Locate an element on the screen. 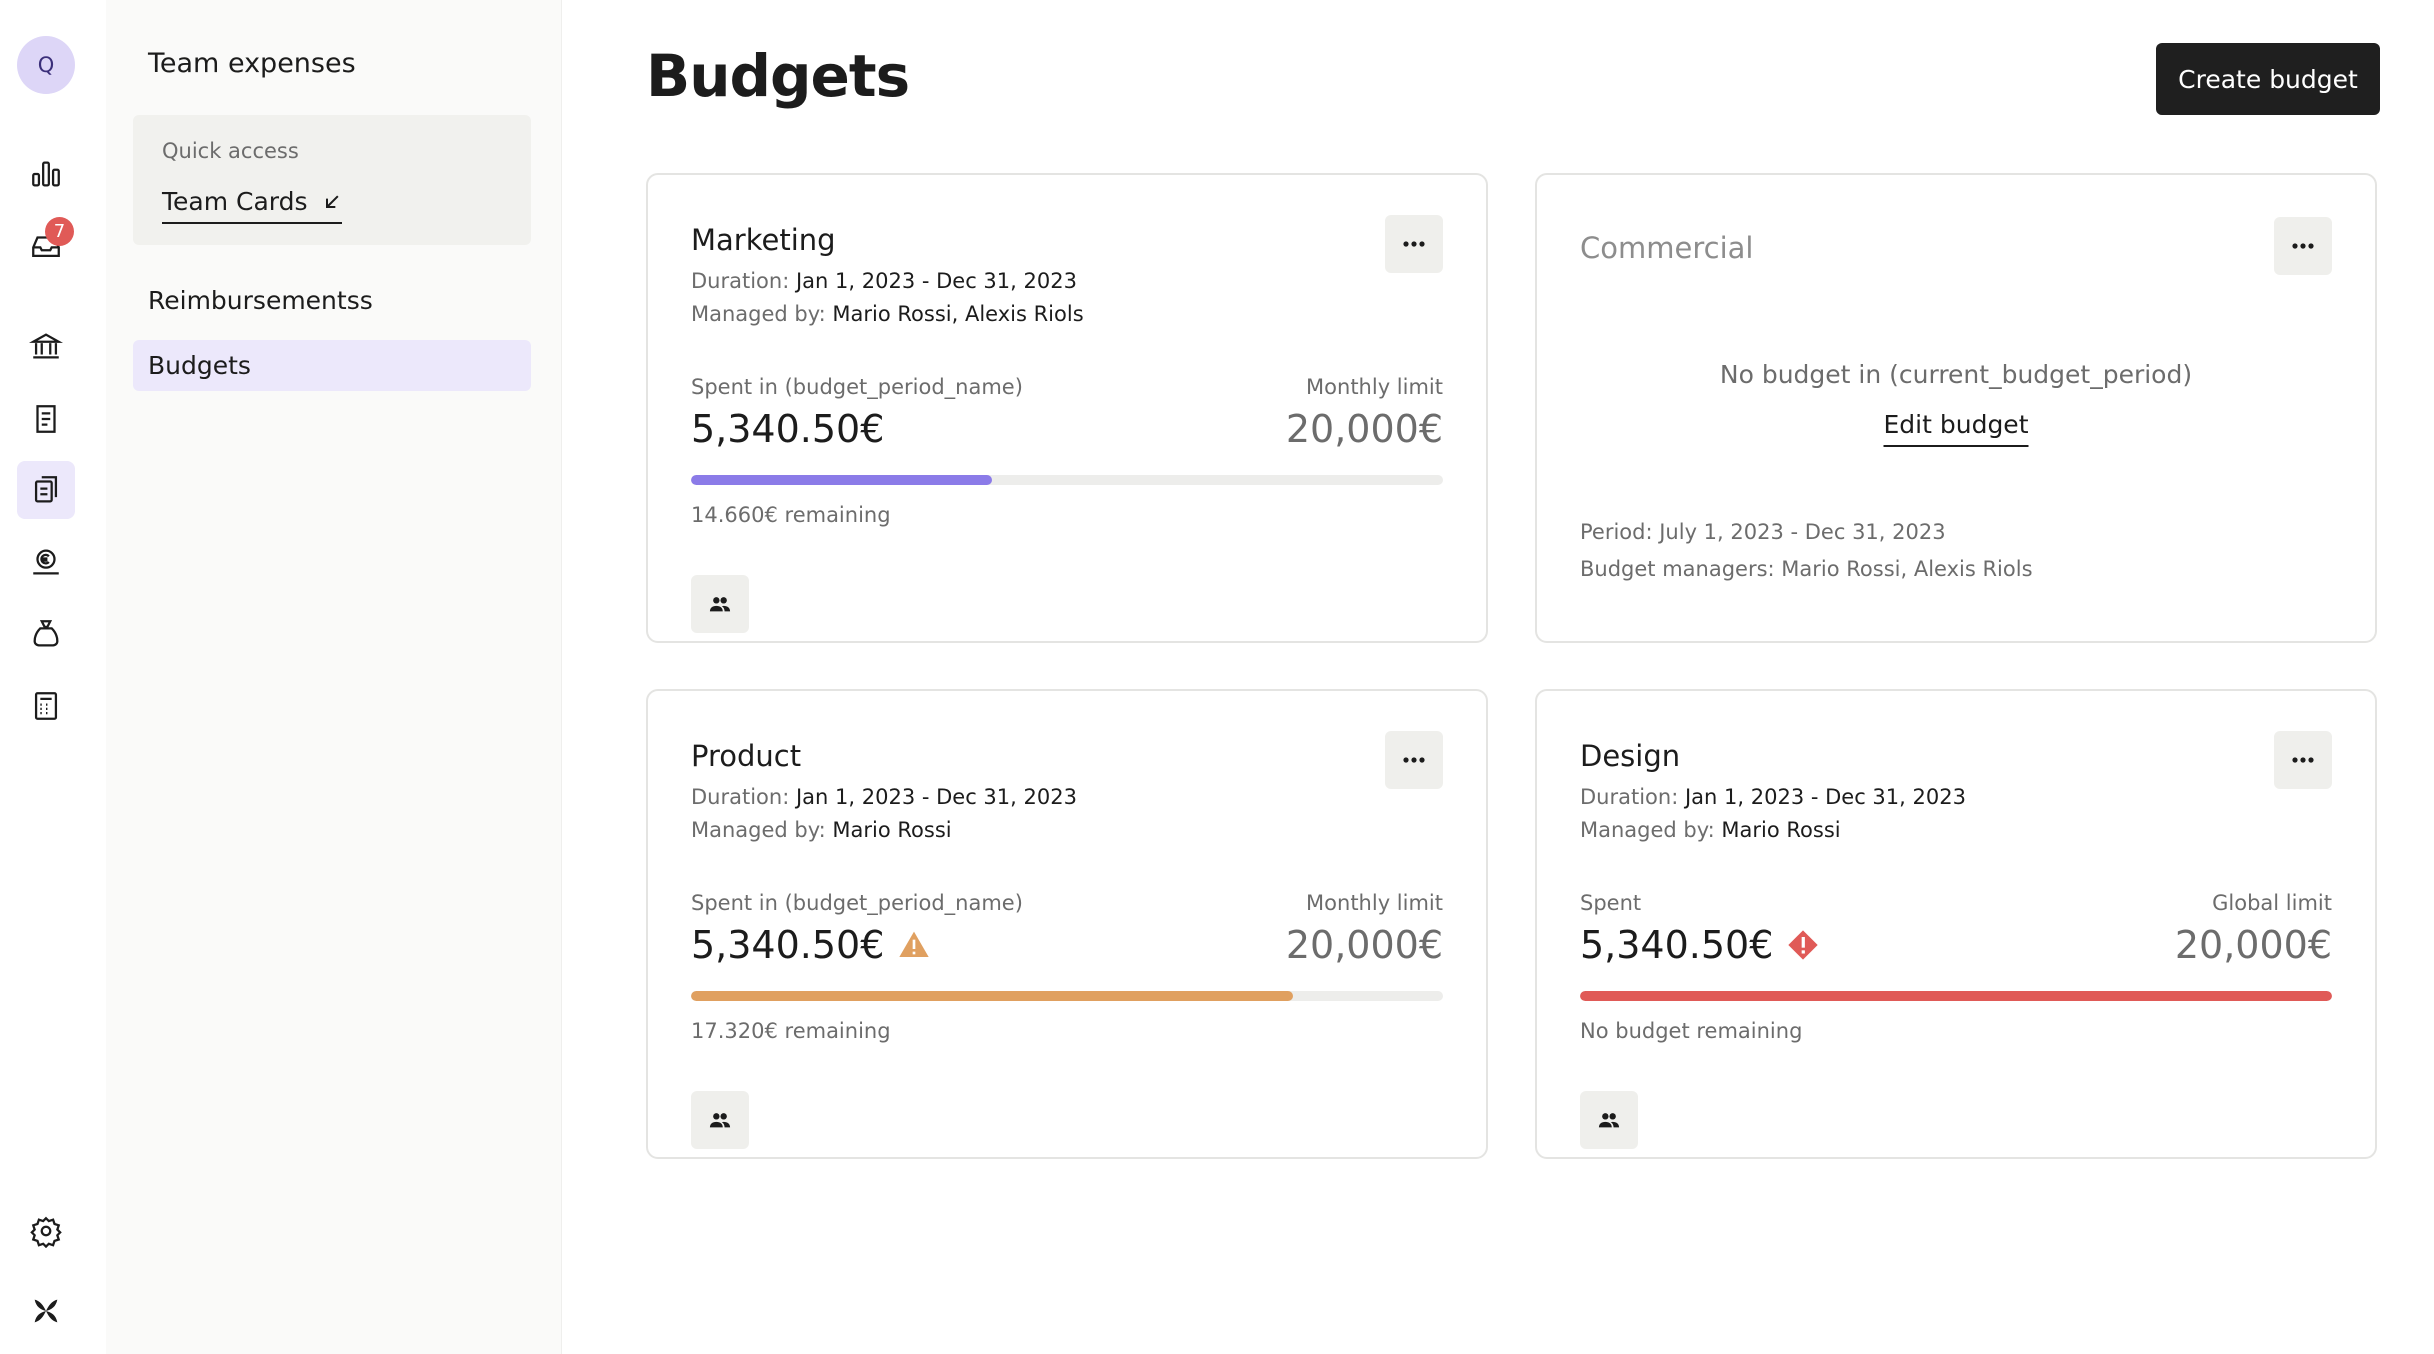 This screenshot has width=2434, height=1354. inbox-icon is located at coordinates (46, 246).